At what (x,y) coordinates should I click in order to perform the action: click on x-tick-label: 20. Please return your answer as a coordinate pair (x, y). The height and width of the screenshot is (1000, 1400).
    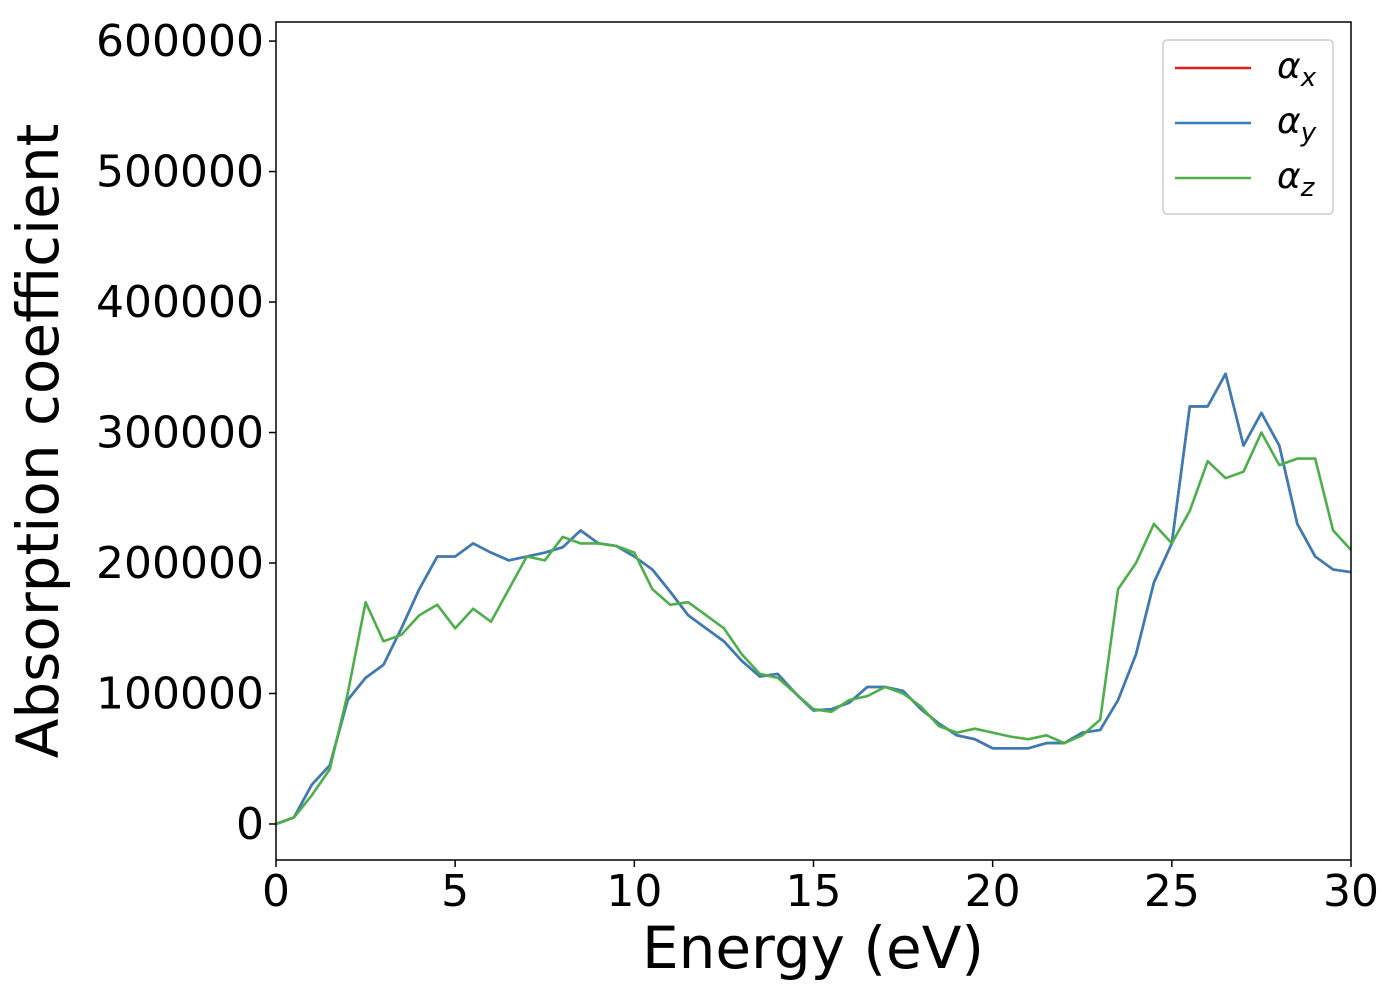
    Looking at the image, I should click on (993, 891).